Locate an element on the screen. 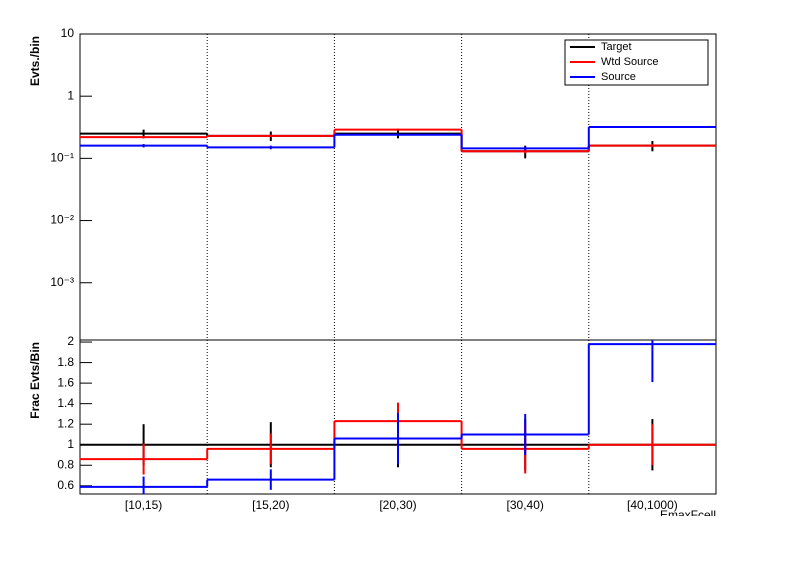 This screenshot has width=796, height=572. x-tick-label: [40,1000) is located at coordinates (652, 505).